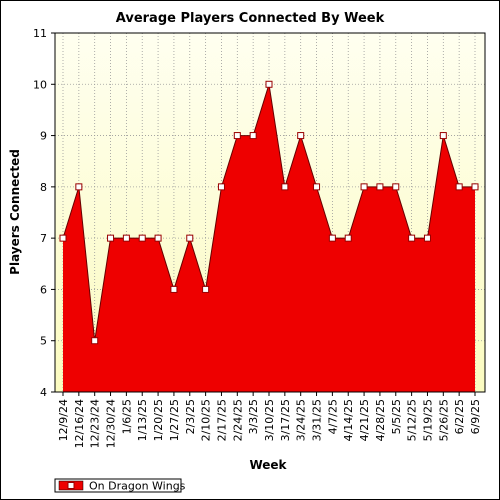  I want to click on legend: On Dragon Wings, so click(120, 485).